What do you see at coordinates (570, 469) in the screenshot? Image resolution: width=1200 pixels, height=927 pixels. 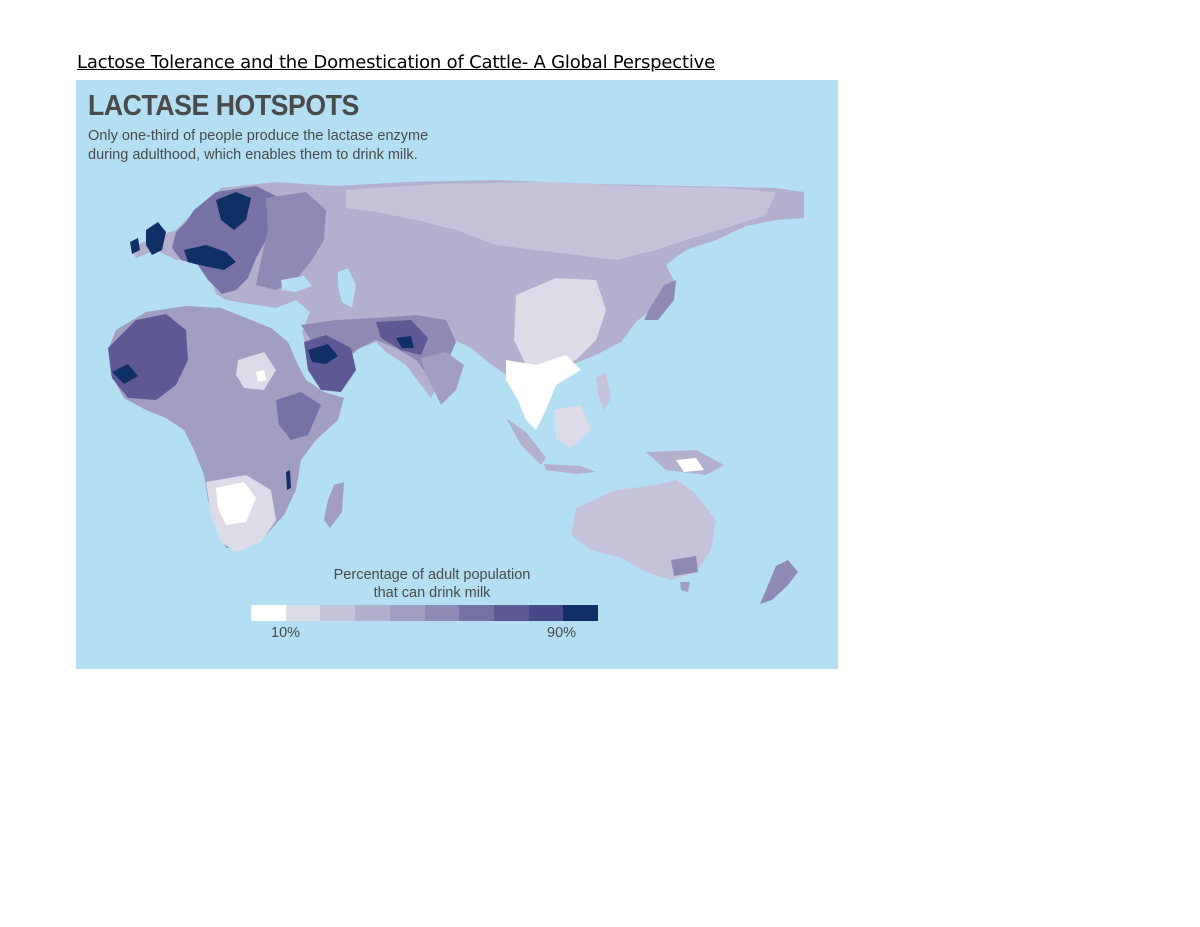 I see `java` at bounding box center [570, 469].